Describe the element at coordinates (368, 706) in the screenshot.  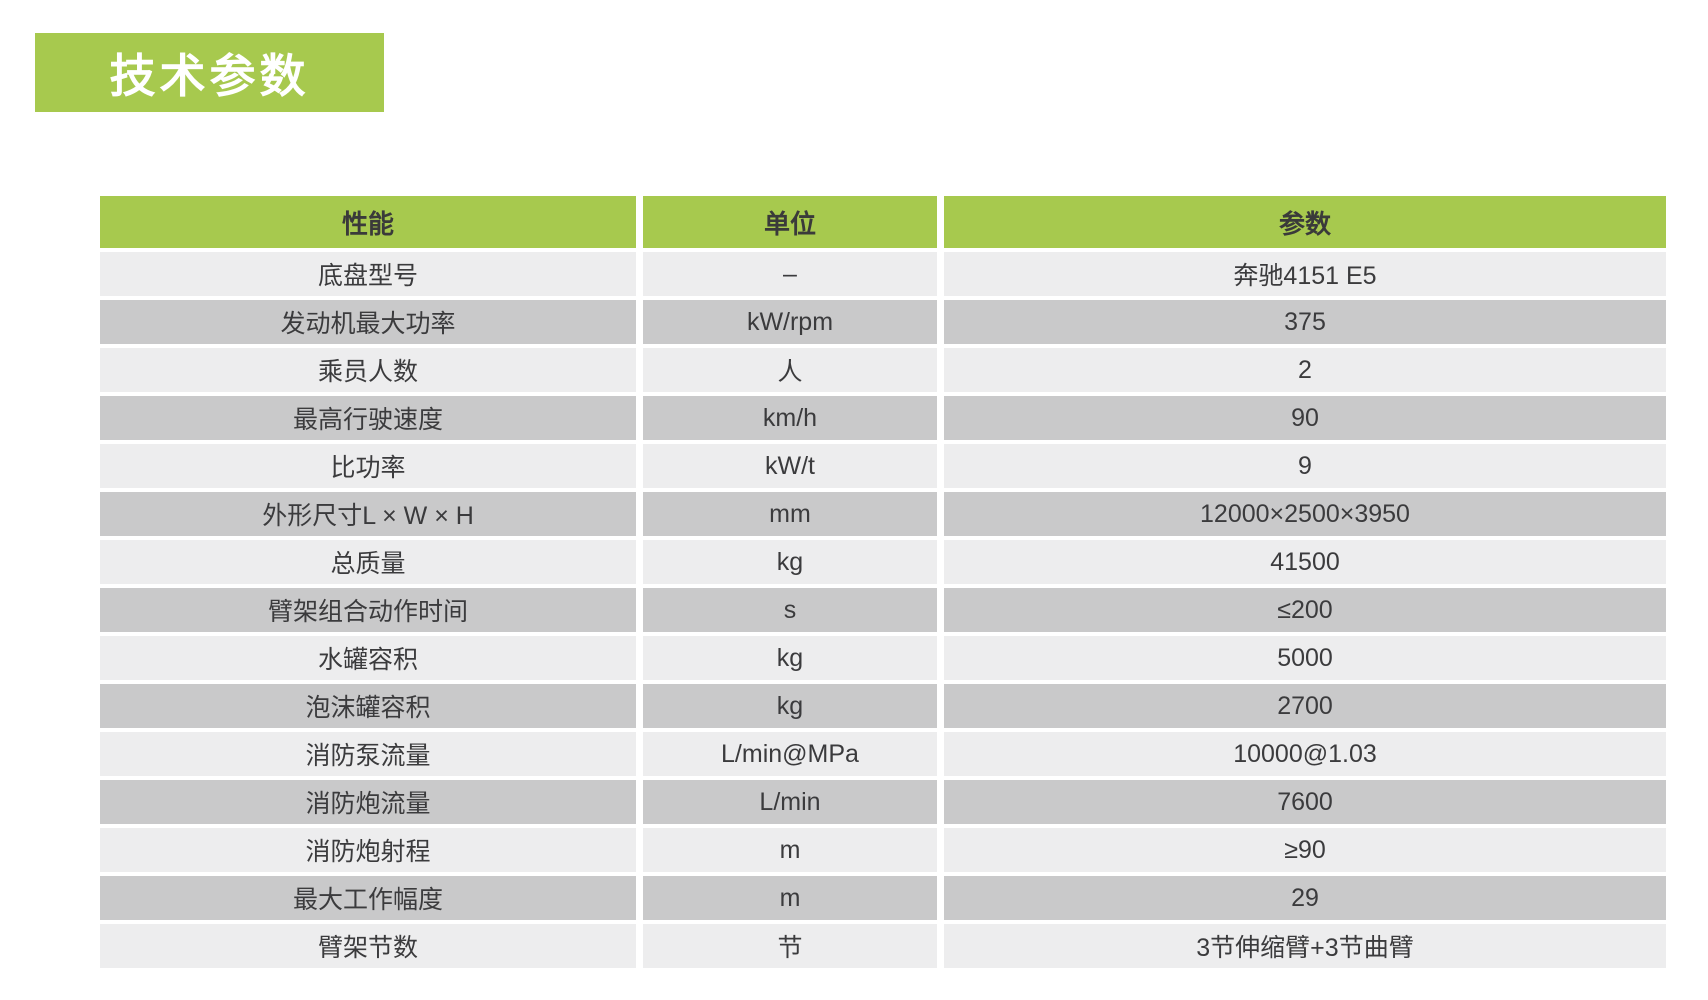
I see `spec-name-cell: 泡沫罐容积` at that location.